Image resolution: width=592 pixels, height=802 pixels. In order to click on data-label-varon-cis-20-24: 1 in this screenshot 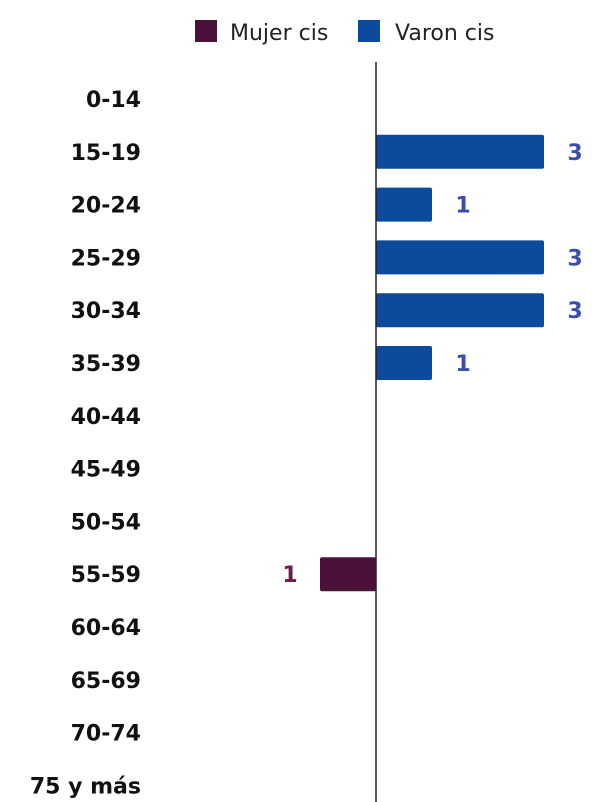, I will do `click(462, 206)`.